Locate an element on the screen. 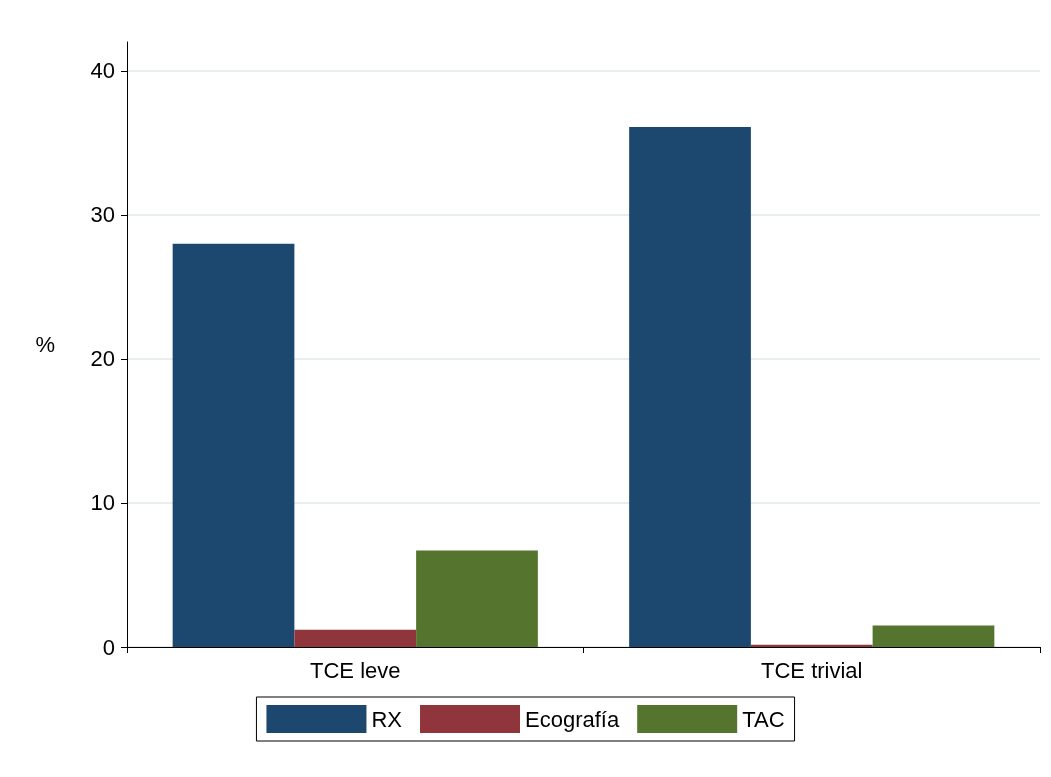  y-tick-label: 10 is located at coordinates (102, 503).